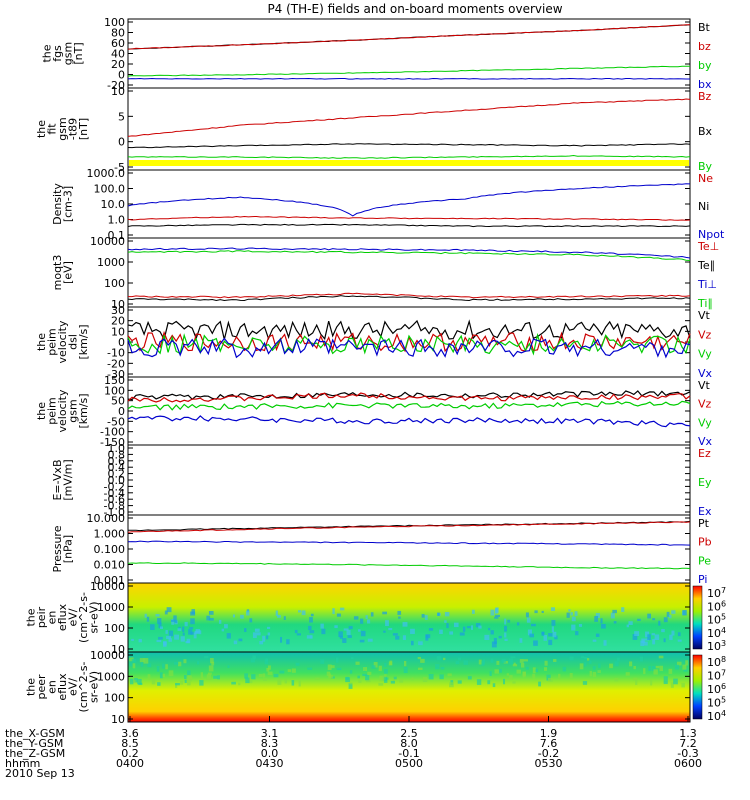 Image resolution: width=750 pixels, height=800 pixels. Describe the element at coordinates (704, 27) in the screenshot. I see `legend-entry: Bt` at that location.